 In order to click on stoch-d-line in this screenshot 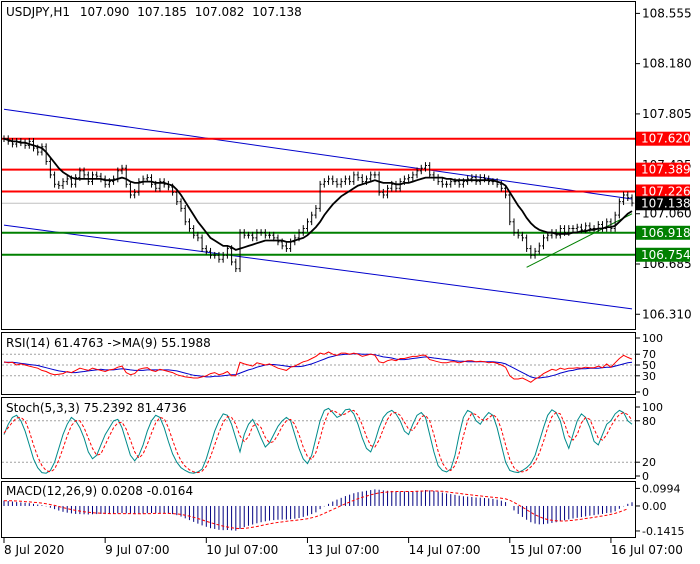, I will do `click(318, 441)`.